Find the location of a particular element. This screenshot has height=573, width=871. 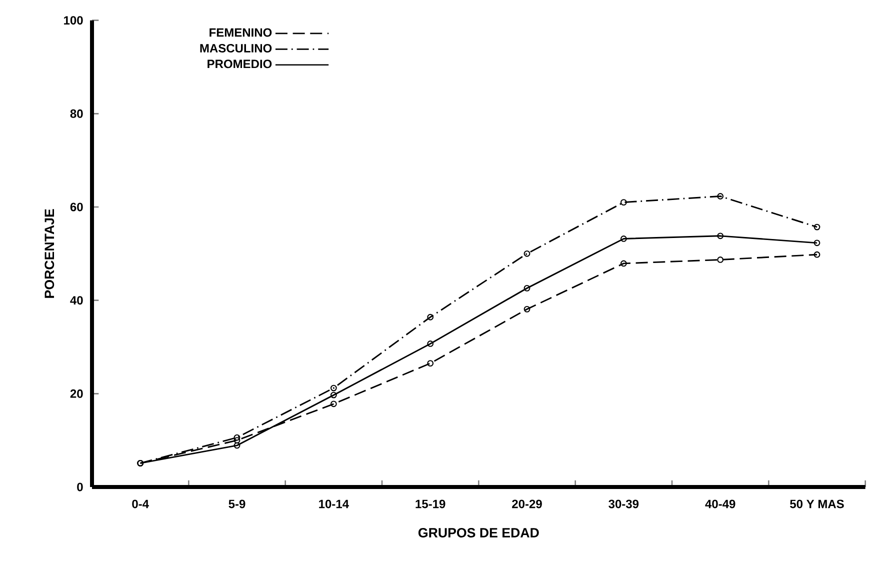

x-tick-label: 0-4 is located at coordinates (140, 504).